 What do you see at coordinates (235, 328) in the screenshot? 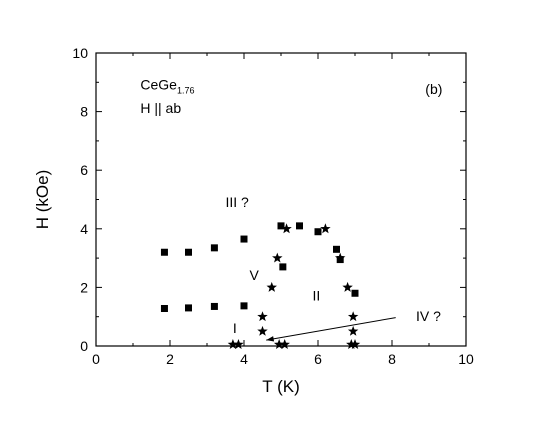
I see `annotation-label: I` at bounding box center [235, 328].